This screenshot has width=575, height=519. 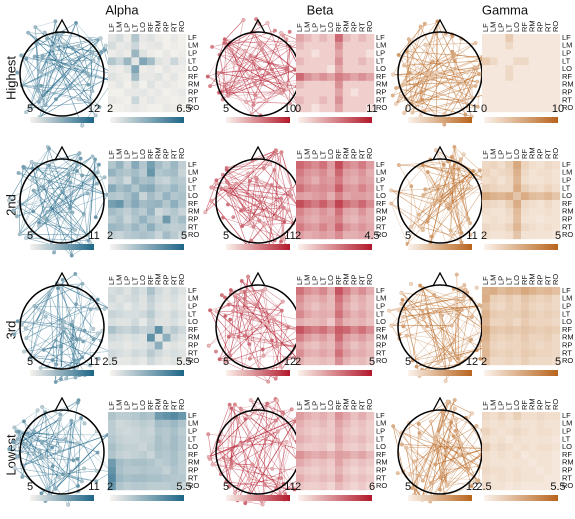 I want to click on colorbar-label: 10, so click(x=558, y=109).